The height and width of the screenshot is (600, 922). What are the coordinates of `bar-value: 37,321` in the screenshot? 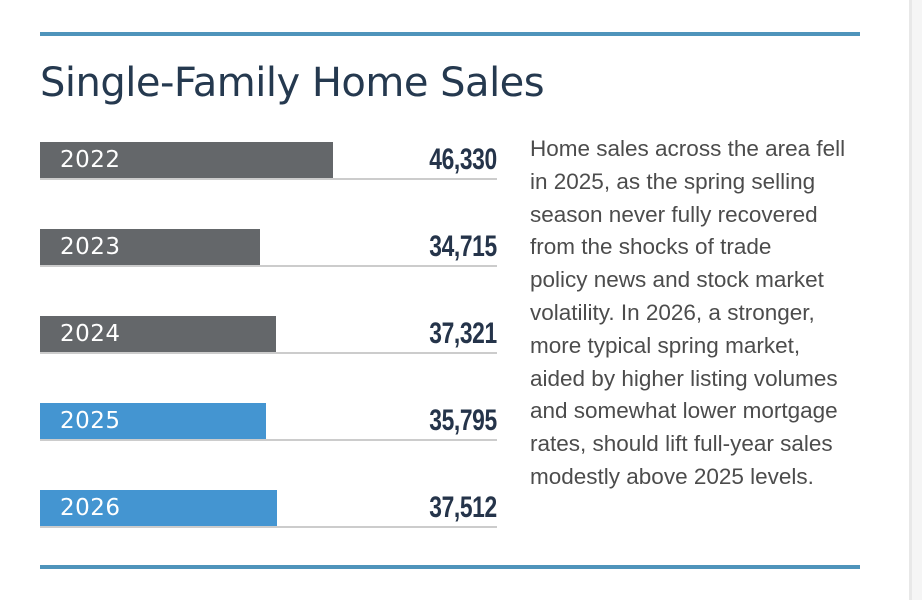 It's located at (463, 333).